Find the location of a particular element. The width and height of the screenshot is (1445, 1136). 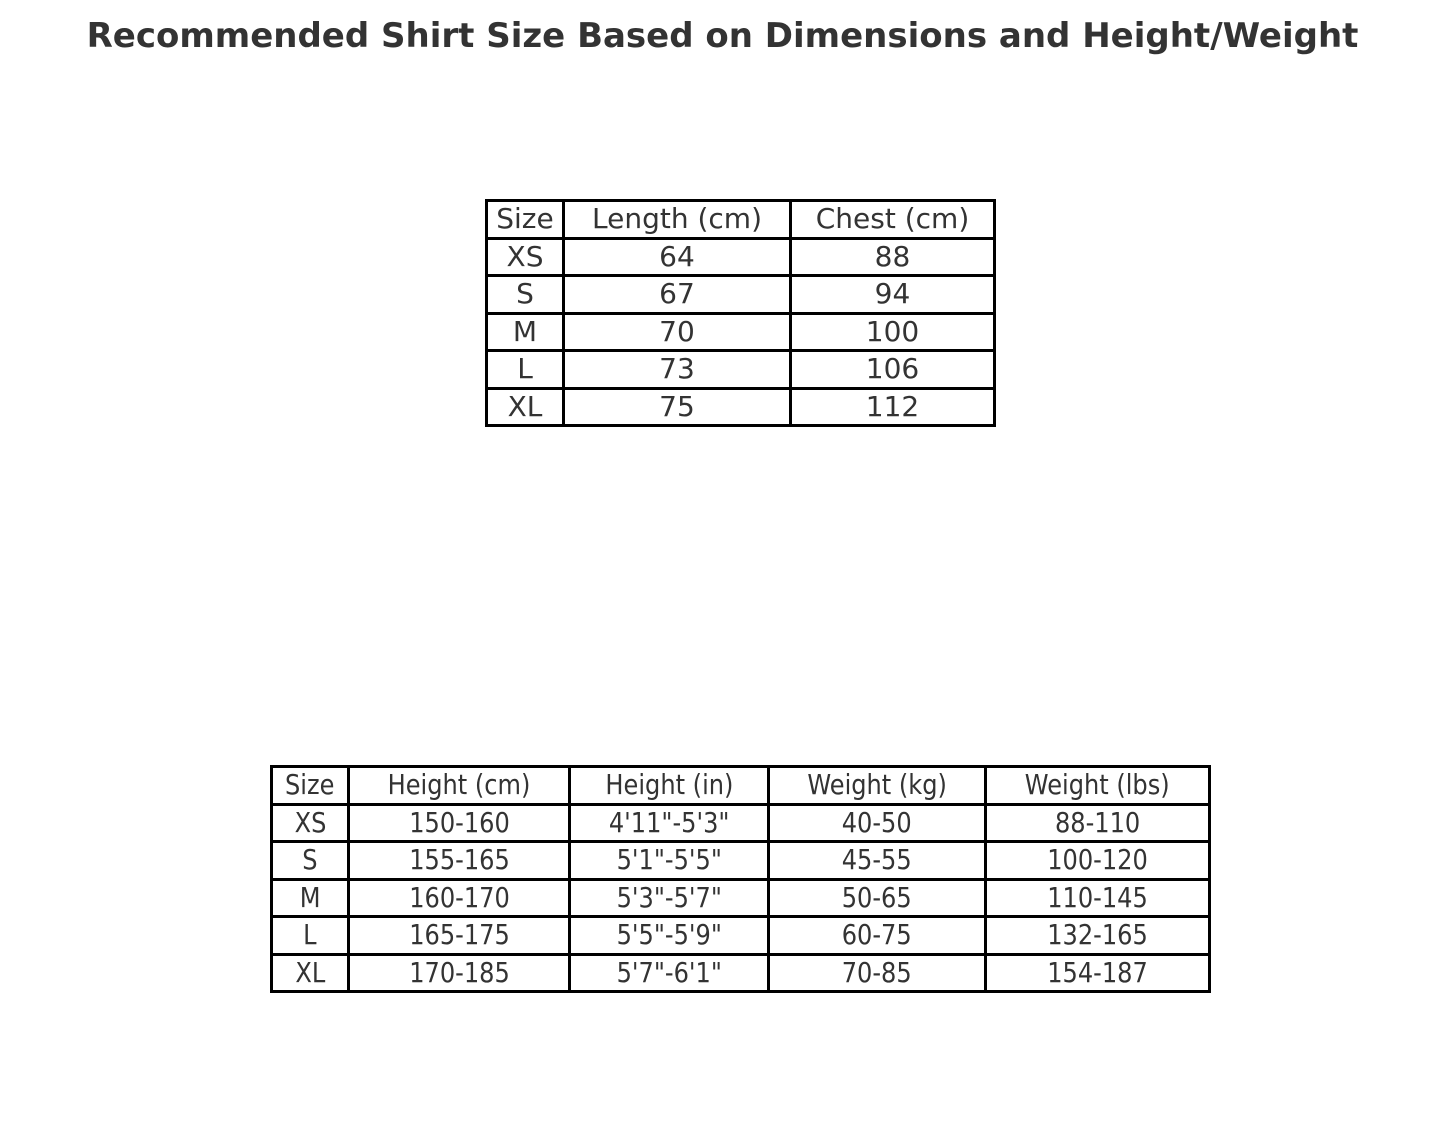

cell-text: 155-165 is located at coordinates (459, 860).